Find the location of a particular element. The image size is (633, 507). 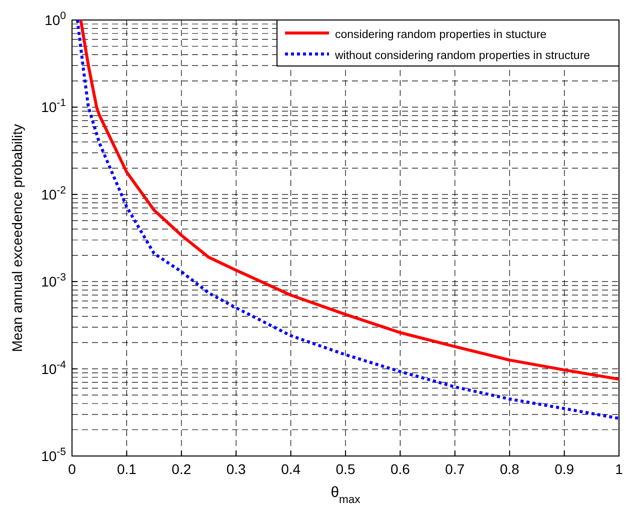

x-tick-label: 0 is located at coordinates (72, 469).